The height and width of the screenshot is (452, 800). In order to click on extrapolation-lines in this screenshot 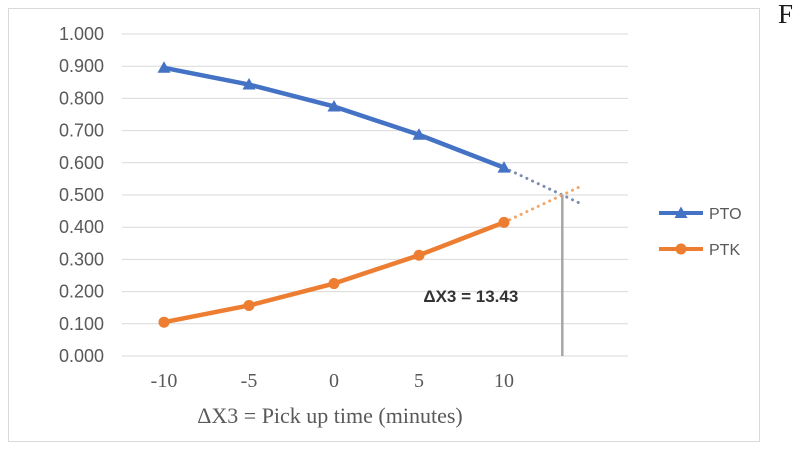, I will do `click(542, 195)`.